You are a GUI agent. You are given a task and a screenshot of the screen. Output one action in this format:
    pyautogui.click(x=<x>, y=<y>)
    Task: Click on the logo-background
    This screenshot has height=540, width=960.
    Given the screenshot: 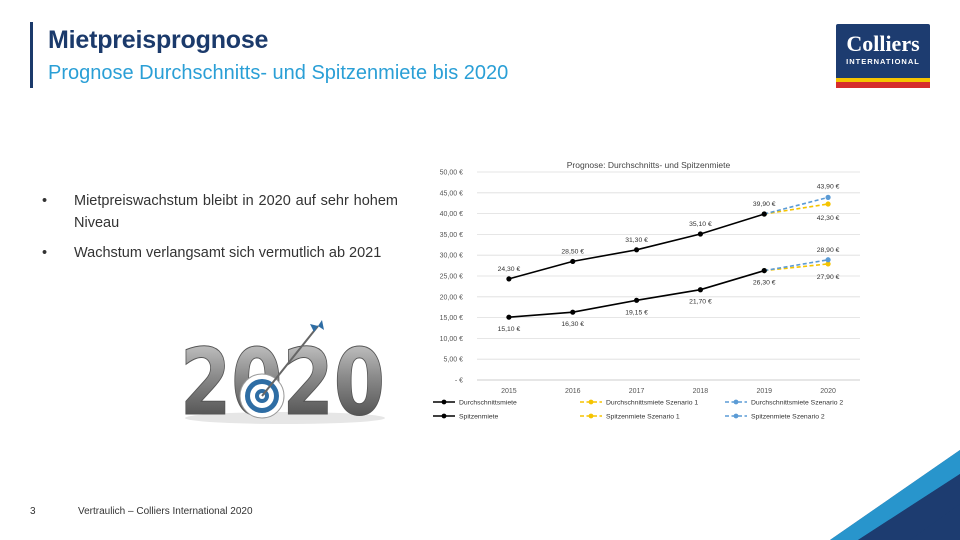 What is the action you would take?
    pyautogui.click(x=883, y=51)
    